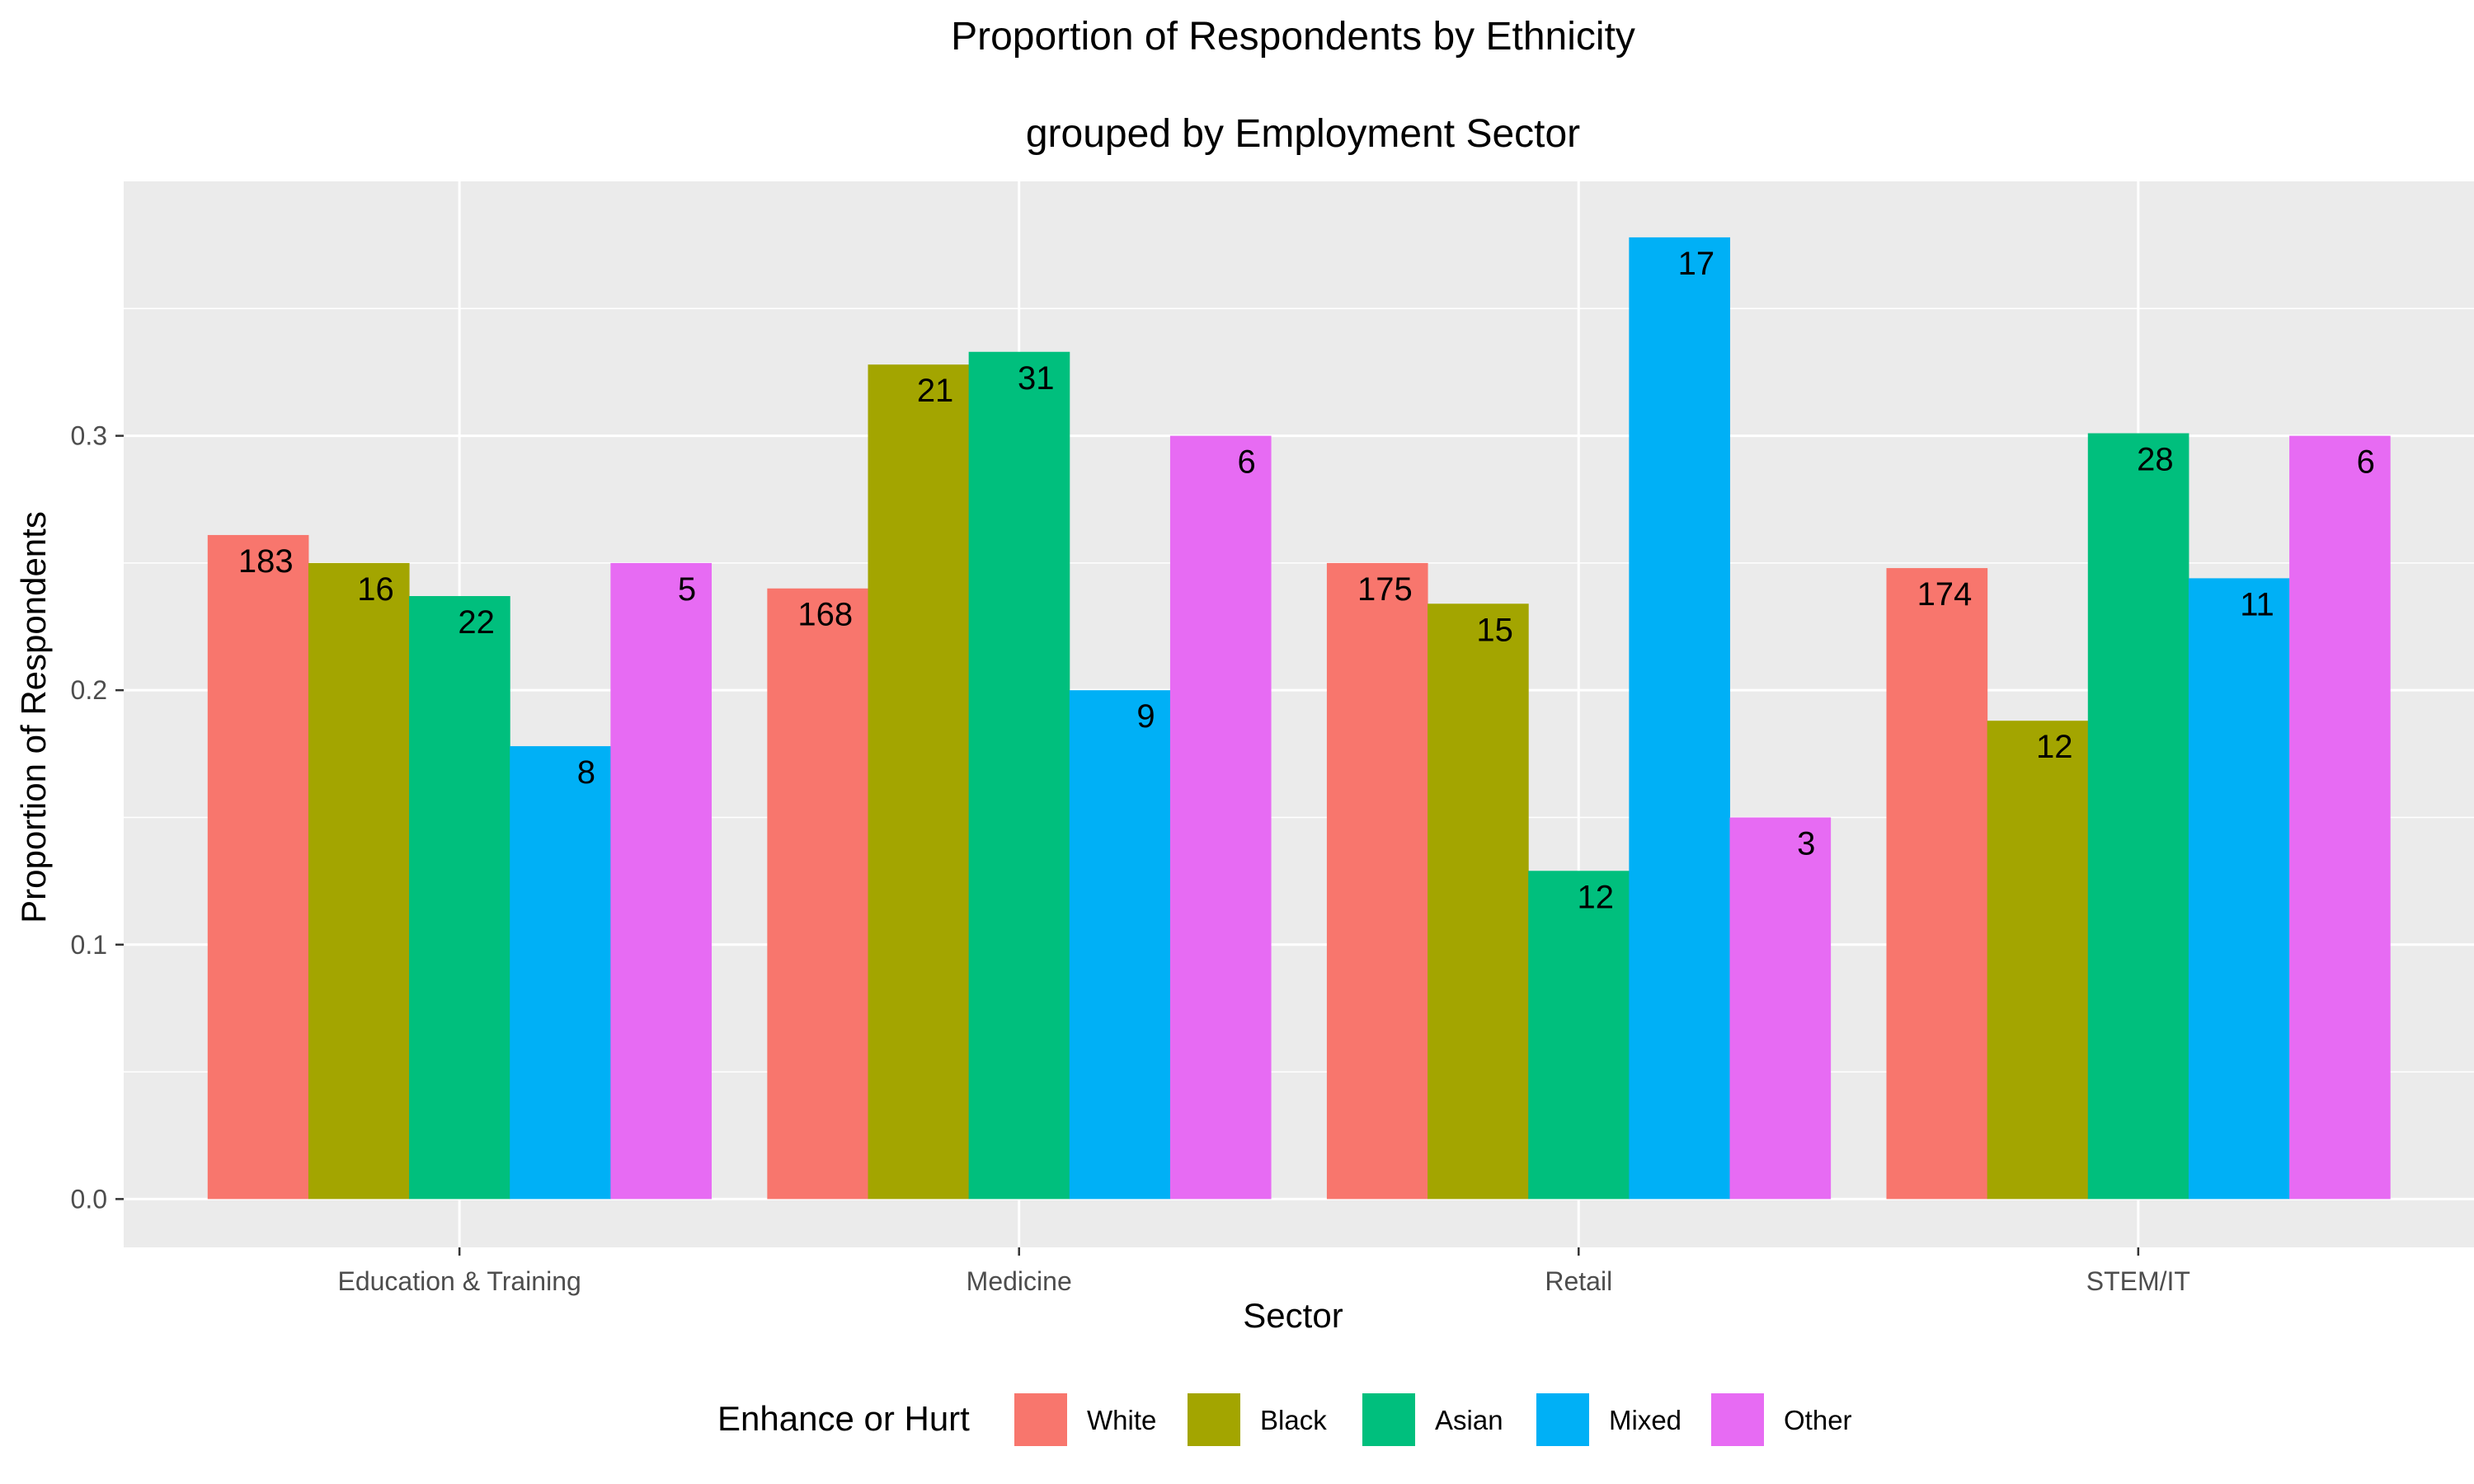  Describe the element at coordinates (1696, 264) in the screenshot. I see `bar-label-mixed-3: 17` at that location.